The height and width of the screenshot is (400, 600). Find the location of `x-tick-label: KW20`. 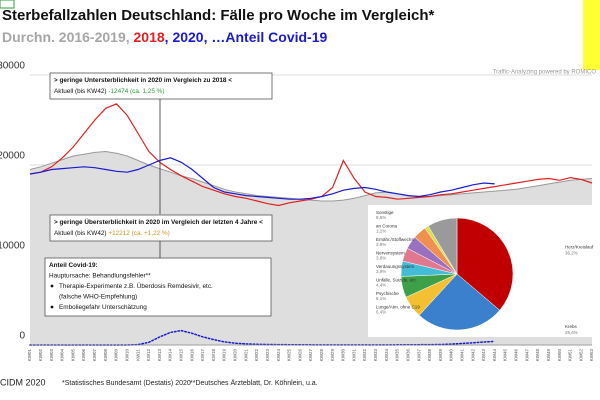

x-tick-label: KW20 is located at coordinates (235, 355).